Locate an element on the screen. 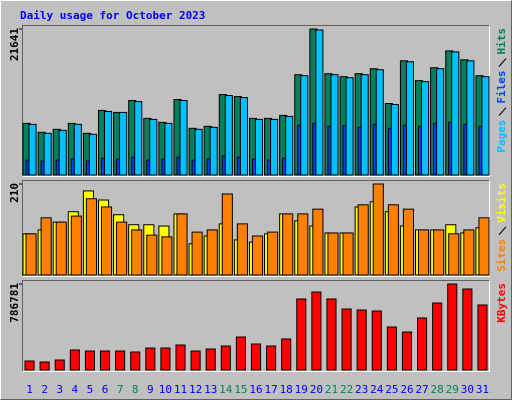 This screenshot has height=400, width=512. legend-label: Sites is located at coordinates (501, 255).